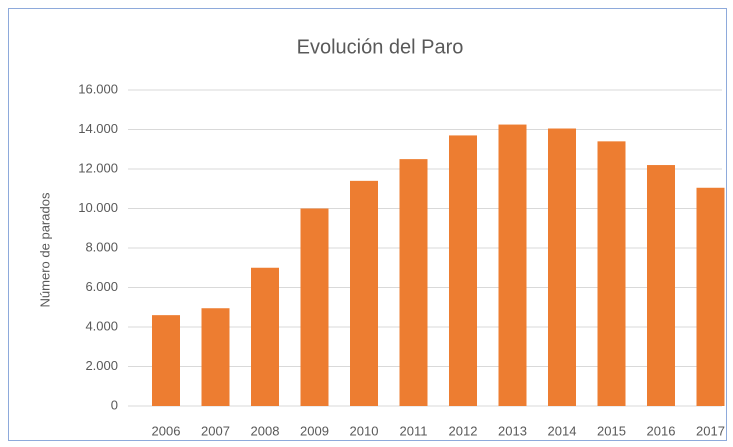 Image resolution: width=733 pixels, height=447 pixels. What do you see at coordinates (265, 430) in the screenshot?
I see `x-tick-label: 2008` at bounding box center [265, 430].